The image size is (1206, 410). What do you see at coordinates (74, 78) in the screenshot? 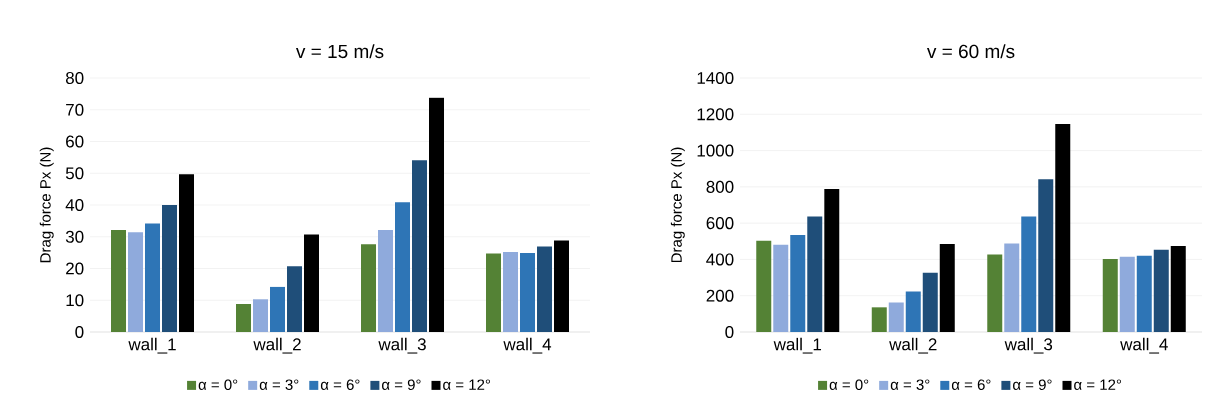
I see `y-tick-label: 80` at bounding box center [74, 78].